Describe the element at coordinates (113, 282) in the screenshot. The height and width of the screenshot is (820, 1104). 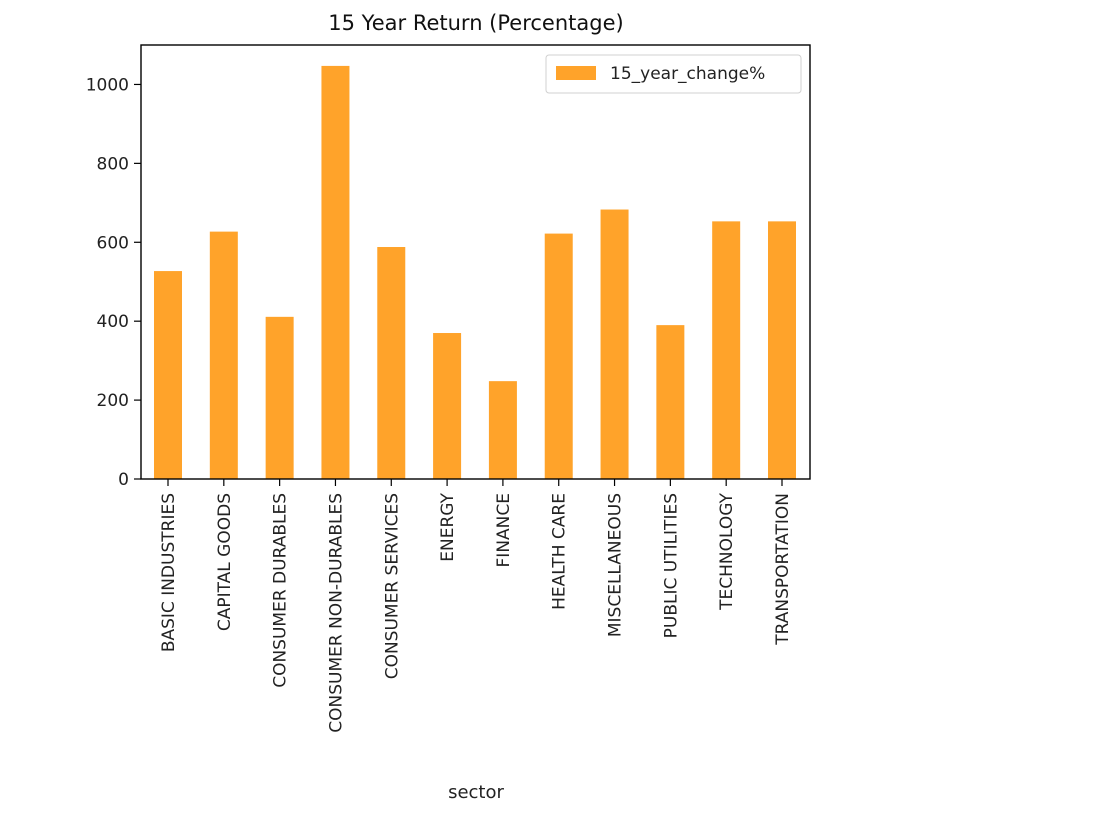
I see `y-axis: 0 200 400 600 800 1000` at that location.